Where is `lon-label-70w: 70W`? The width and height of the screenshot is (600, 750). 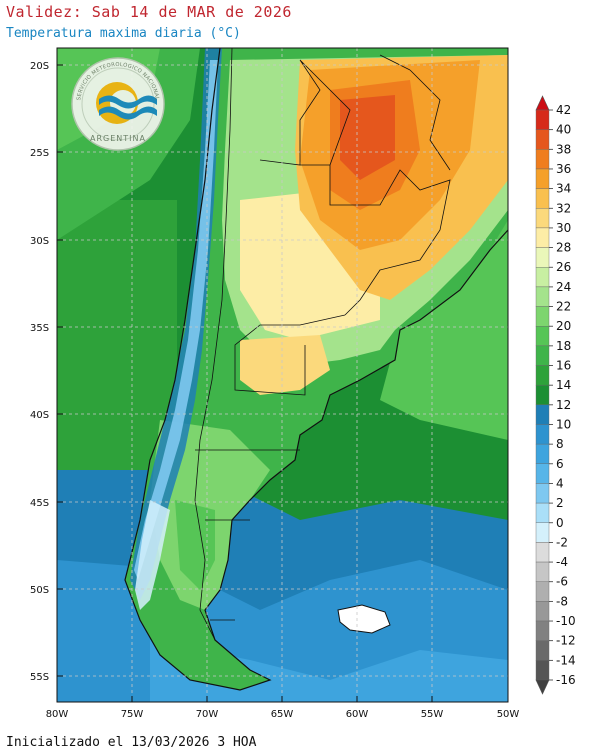 lon-label-70w: 70W is located at coordinates (207, 714).